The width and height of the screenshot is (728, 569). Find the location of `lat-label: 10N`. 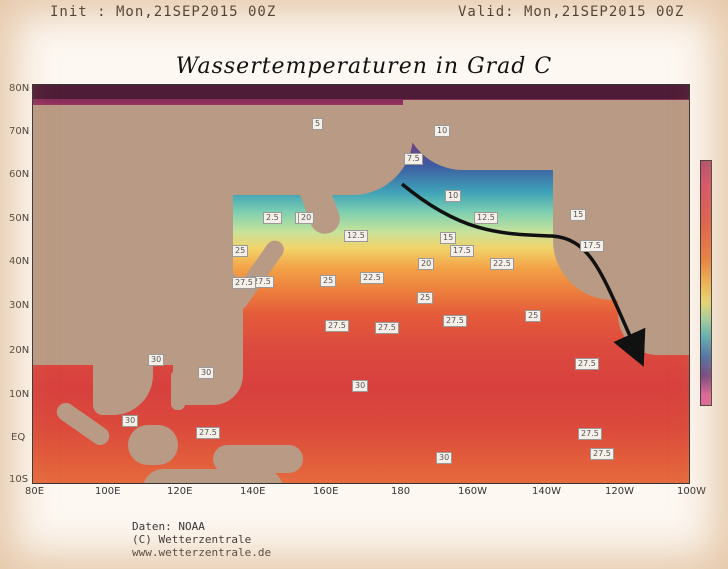

lat-label: 10N is located at coordinates (19, 394).